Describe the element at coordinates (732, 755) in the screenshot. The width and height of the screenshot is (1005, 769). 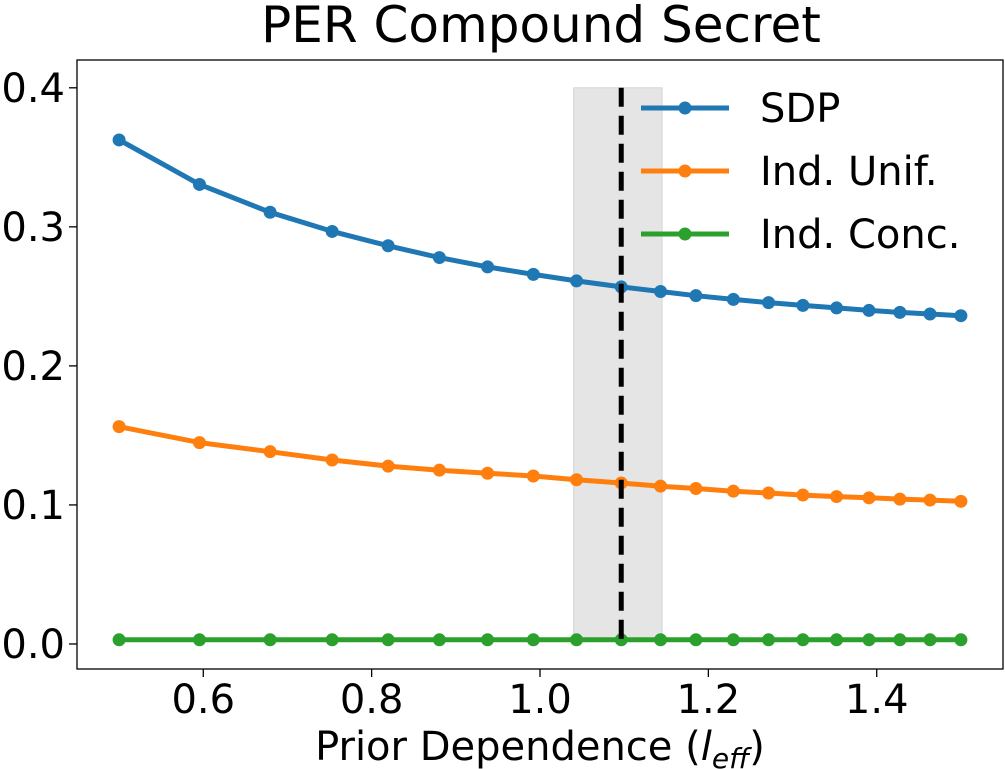
I see `x-axis-label-subscript: eff` at that location.